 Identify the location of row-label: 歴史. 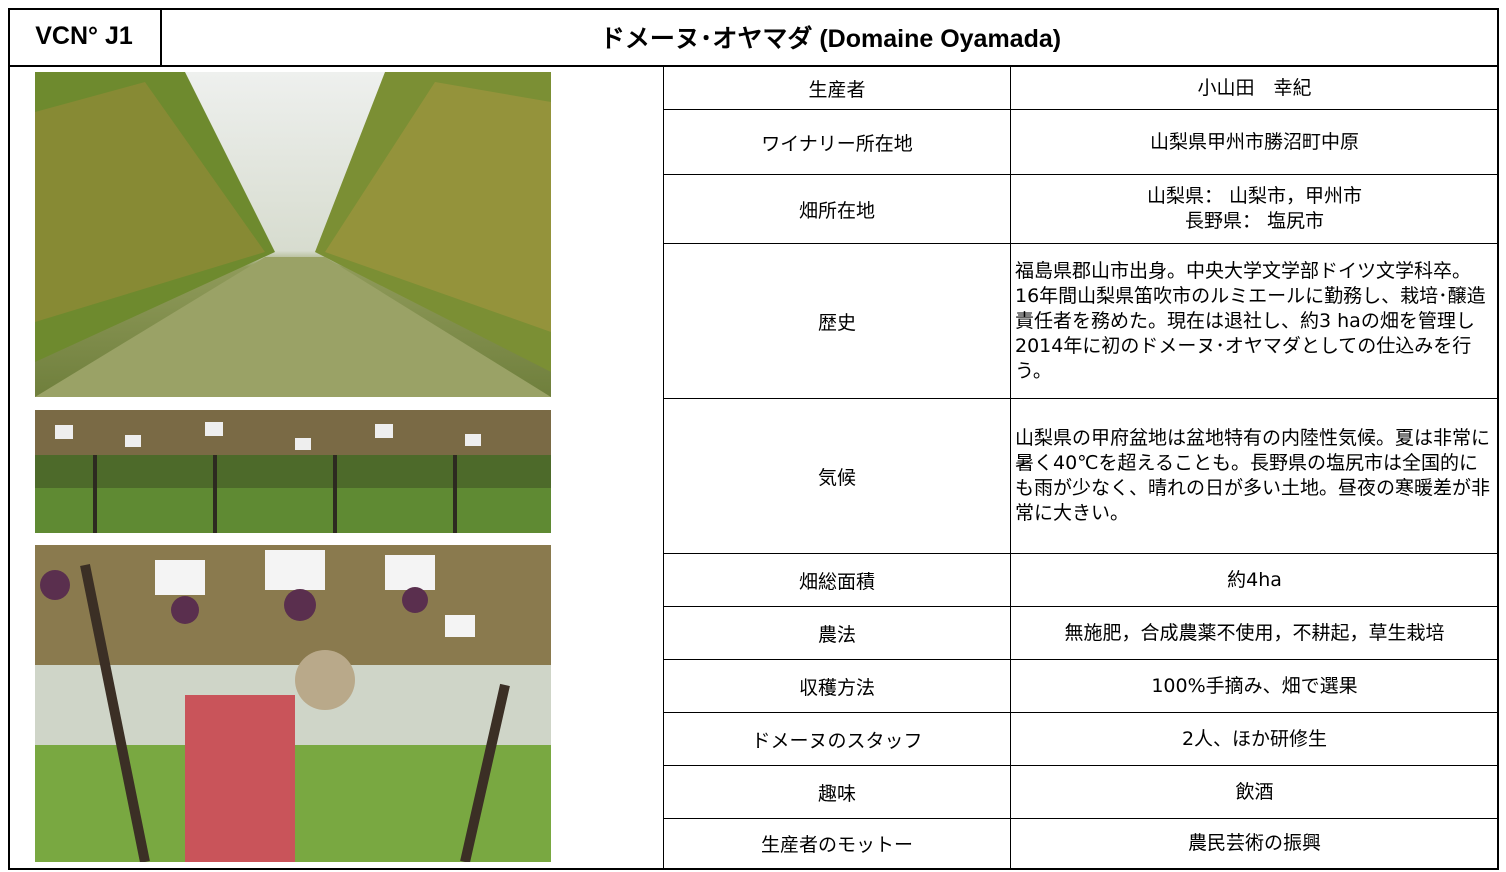
(837, 321).